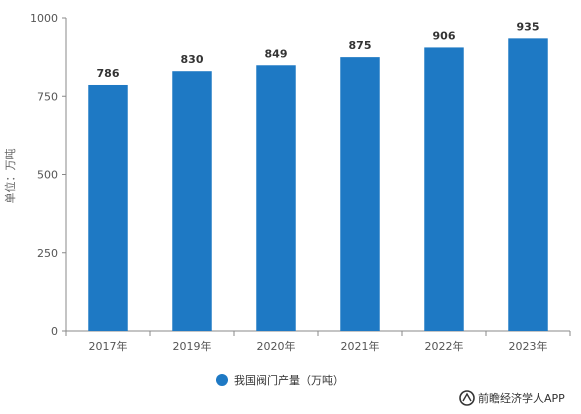 This screenshot has width=581, height=414. What do you see at coordinates (528, 26) in the screenshot?
I see `data-label: 935` at bounding box center [528, 26].